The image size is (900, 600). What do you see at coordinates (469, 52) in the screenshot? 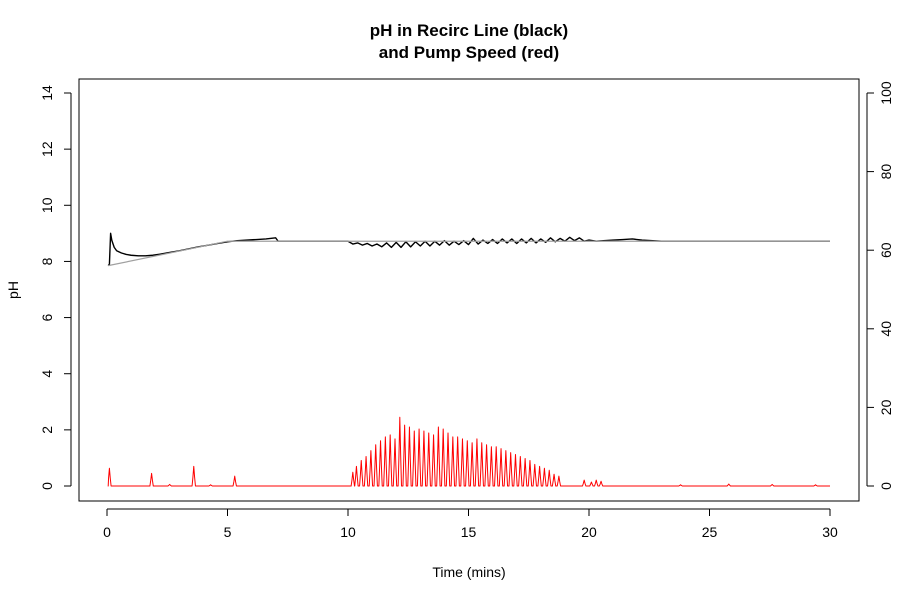
I see `chart-title-line2: and Pump Speed (red)` at bounding box center [469, 52].